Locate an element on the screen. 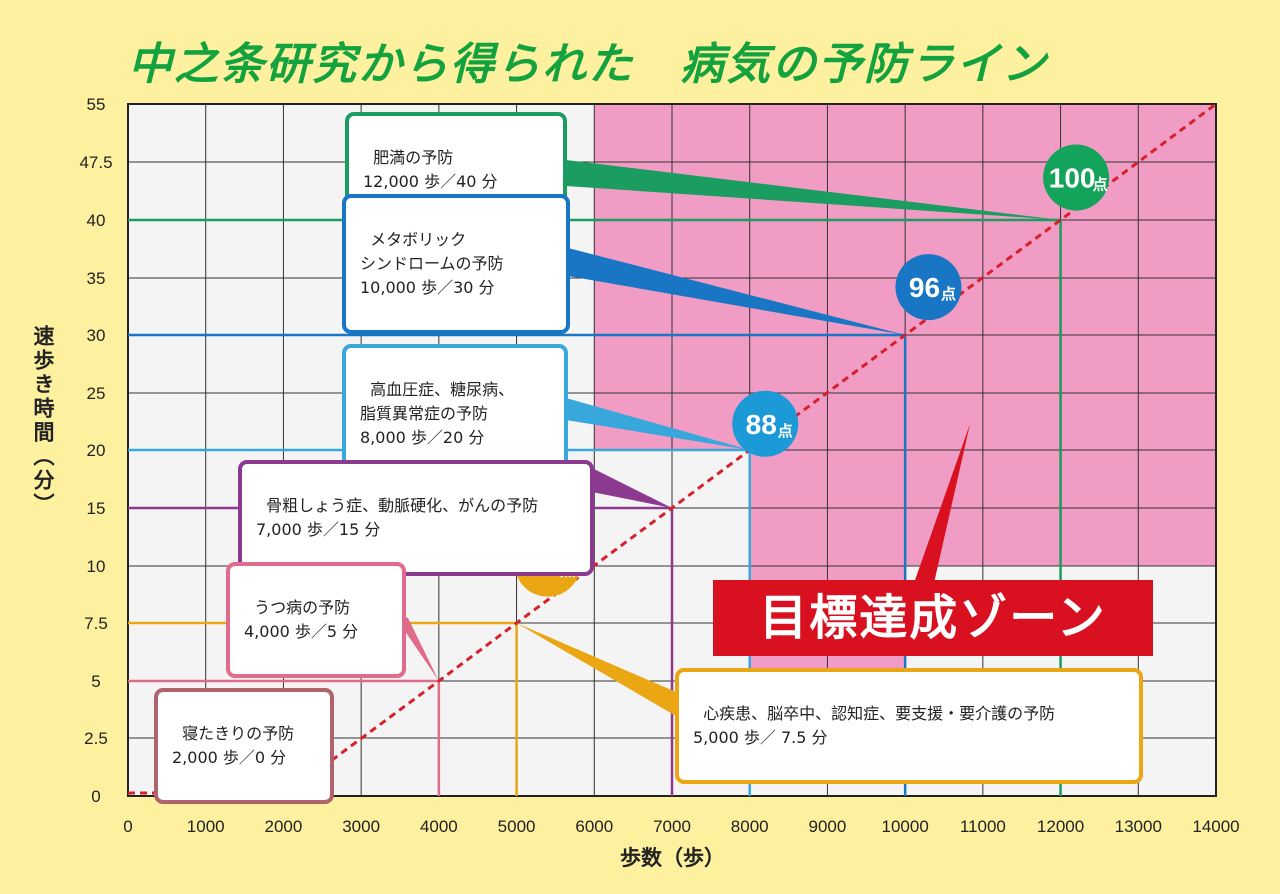 The height and width of the screenshot is (894, 1280). callout-steps: 10,000 歩／30 分 is located at coordinates (427, 287).